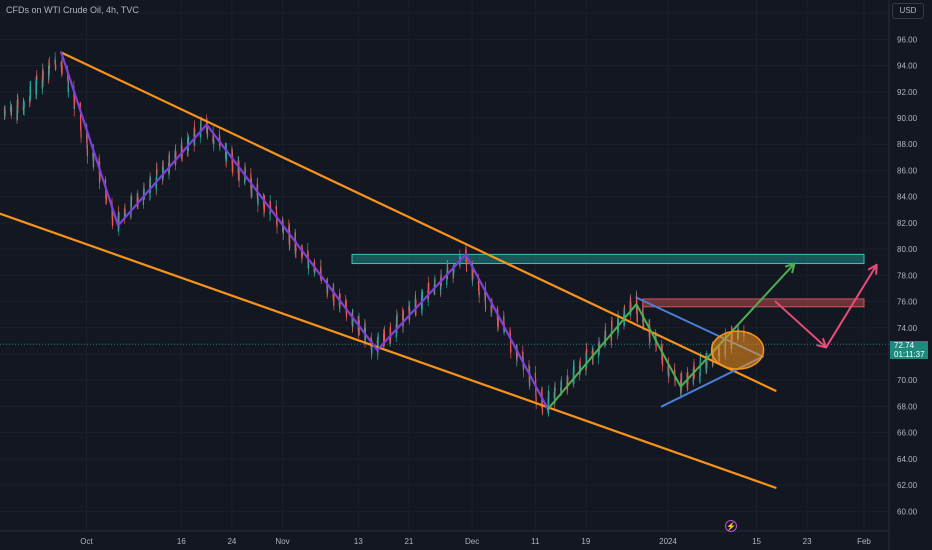  Describe the element at coordinates (668, 541) in the screenshot. I see `x-tick-label: 2024` at that location.